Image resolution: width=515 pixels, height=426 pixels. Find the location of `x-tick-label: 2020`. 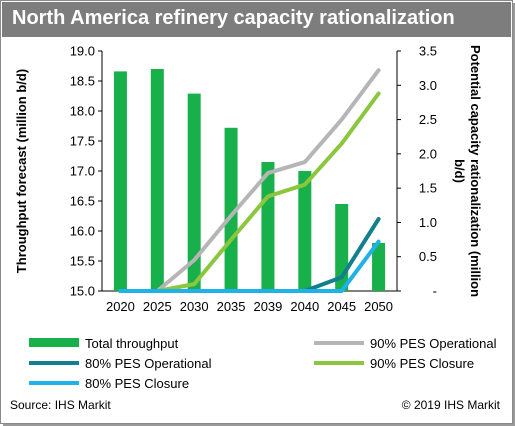

x-tick-label: 2020 is located at coordinates (120, 306).